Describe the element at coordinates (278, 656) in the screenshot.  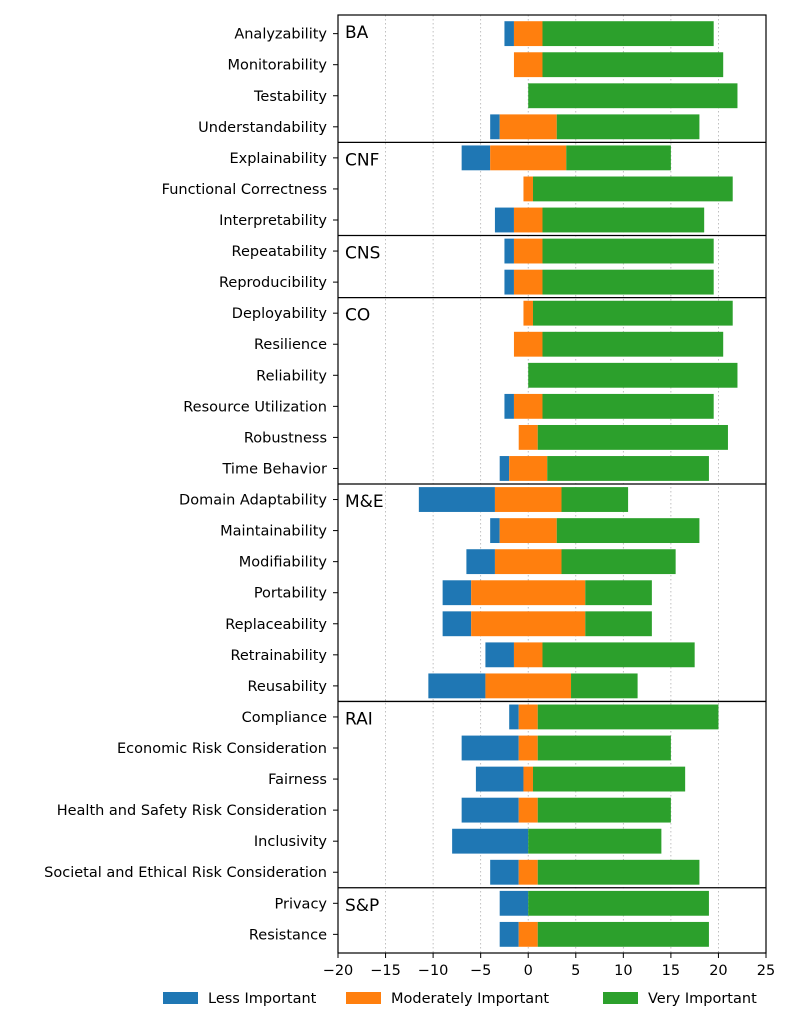
I see `category-label: Retrainability` at that location.